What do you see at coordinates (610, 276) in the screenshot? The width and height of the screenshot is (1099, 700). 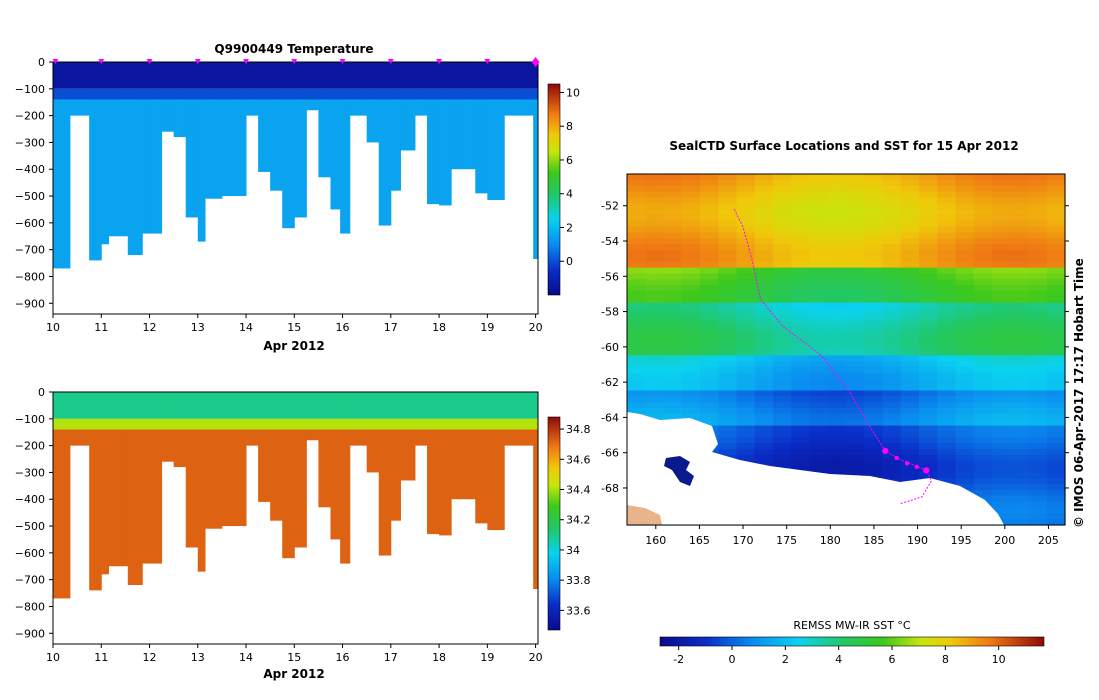 I see `map-y-tick-label: -56` at bounding box center [610, 276].